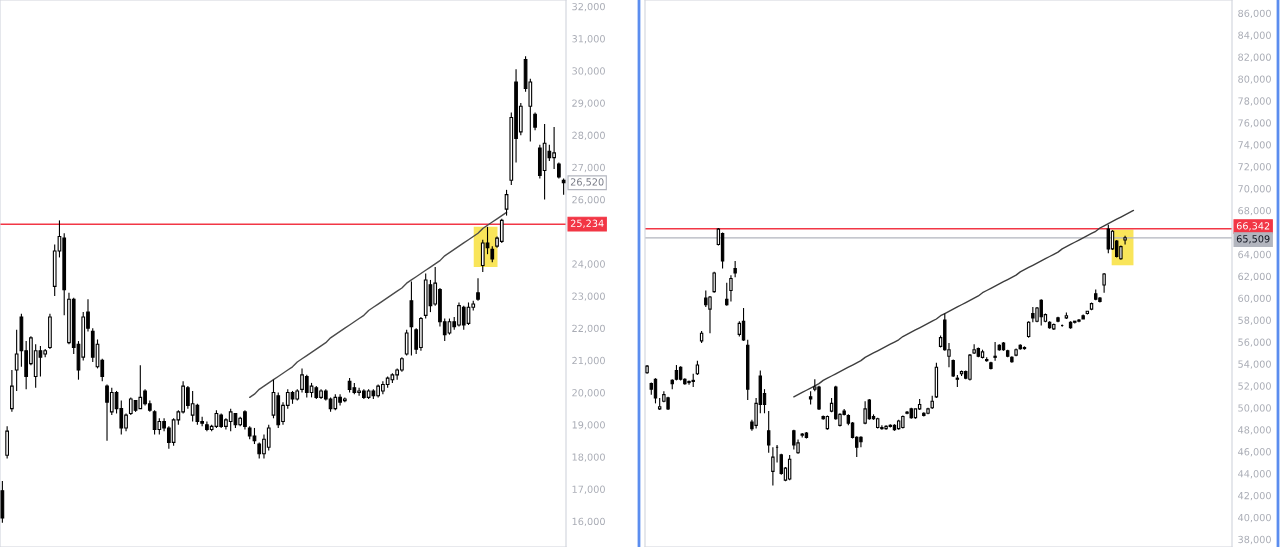  I want to click on y-tick-label: 60,000, so click(1254, 298).